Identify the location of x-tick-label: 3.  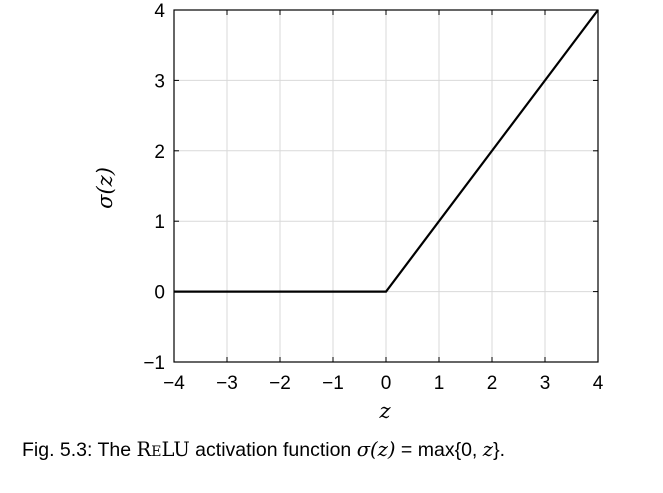
(545, 383).